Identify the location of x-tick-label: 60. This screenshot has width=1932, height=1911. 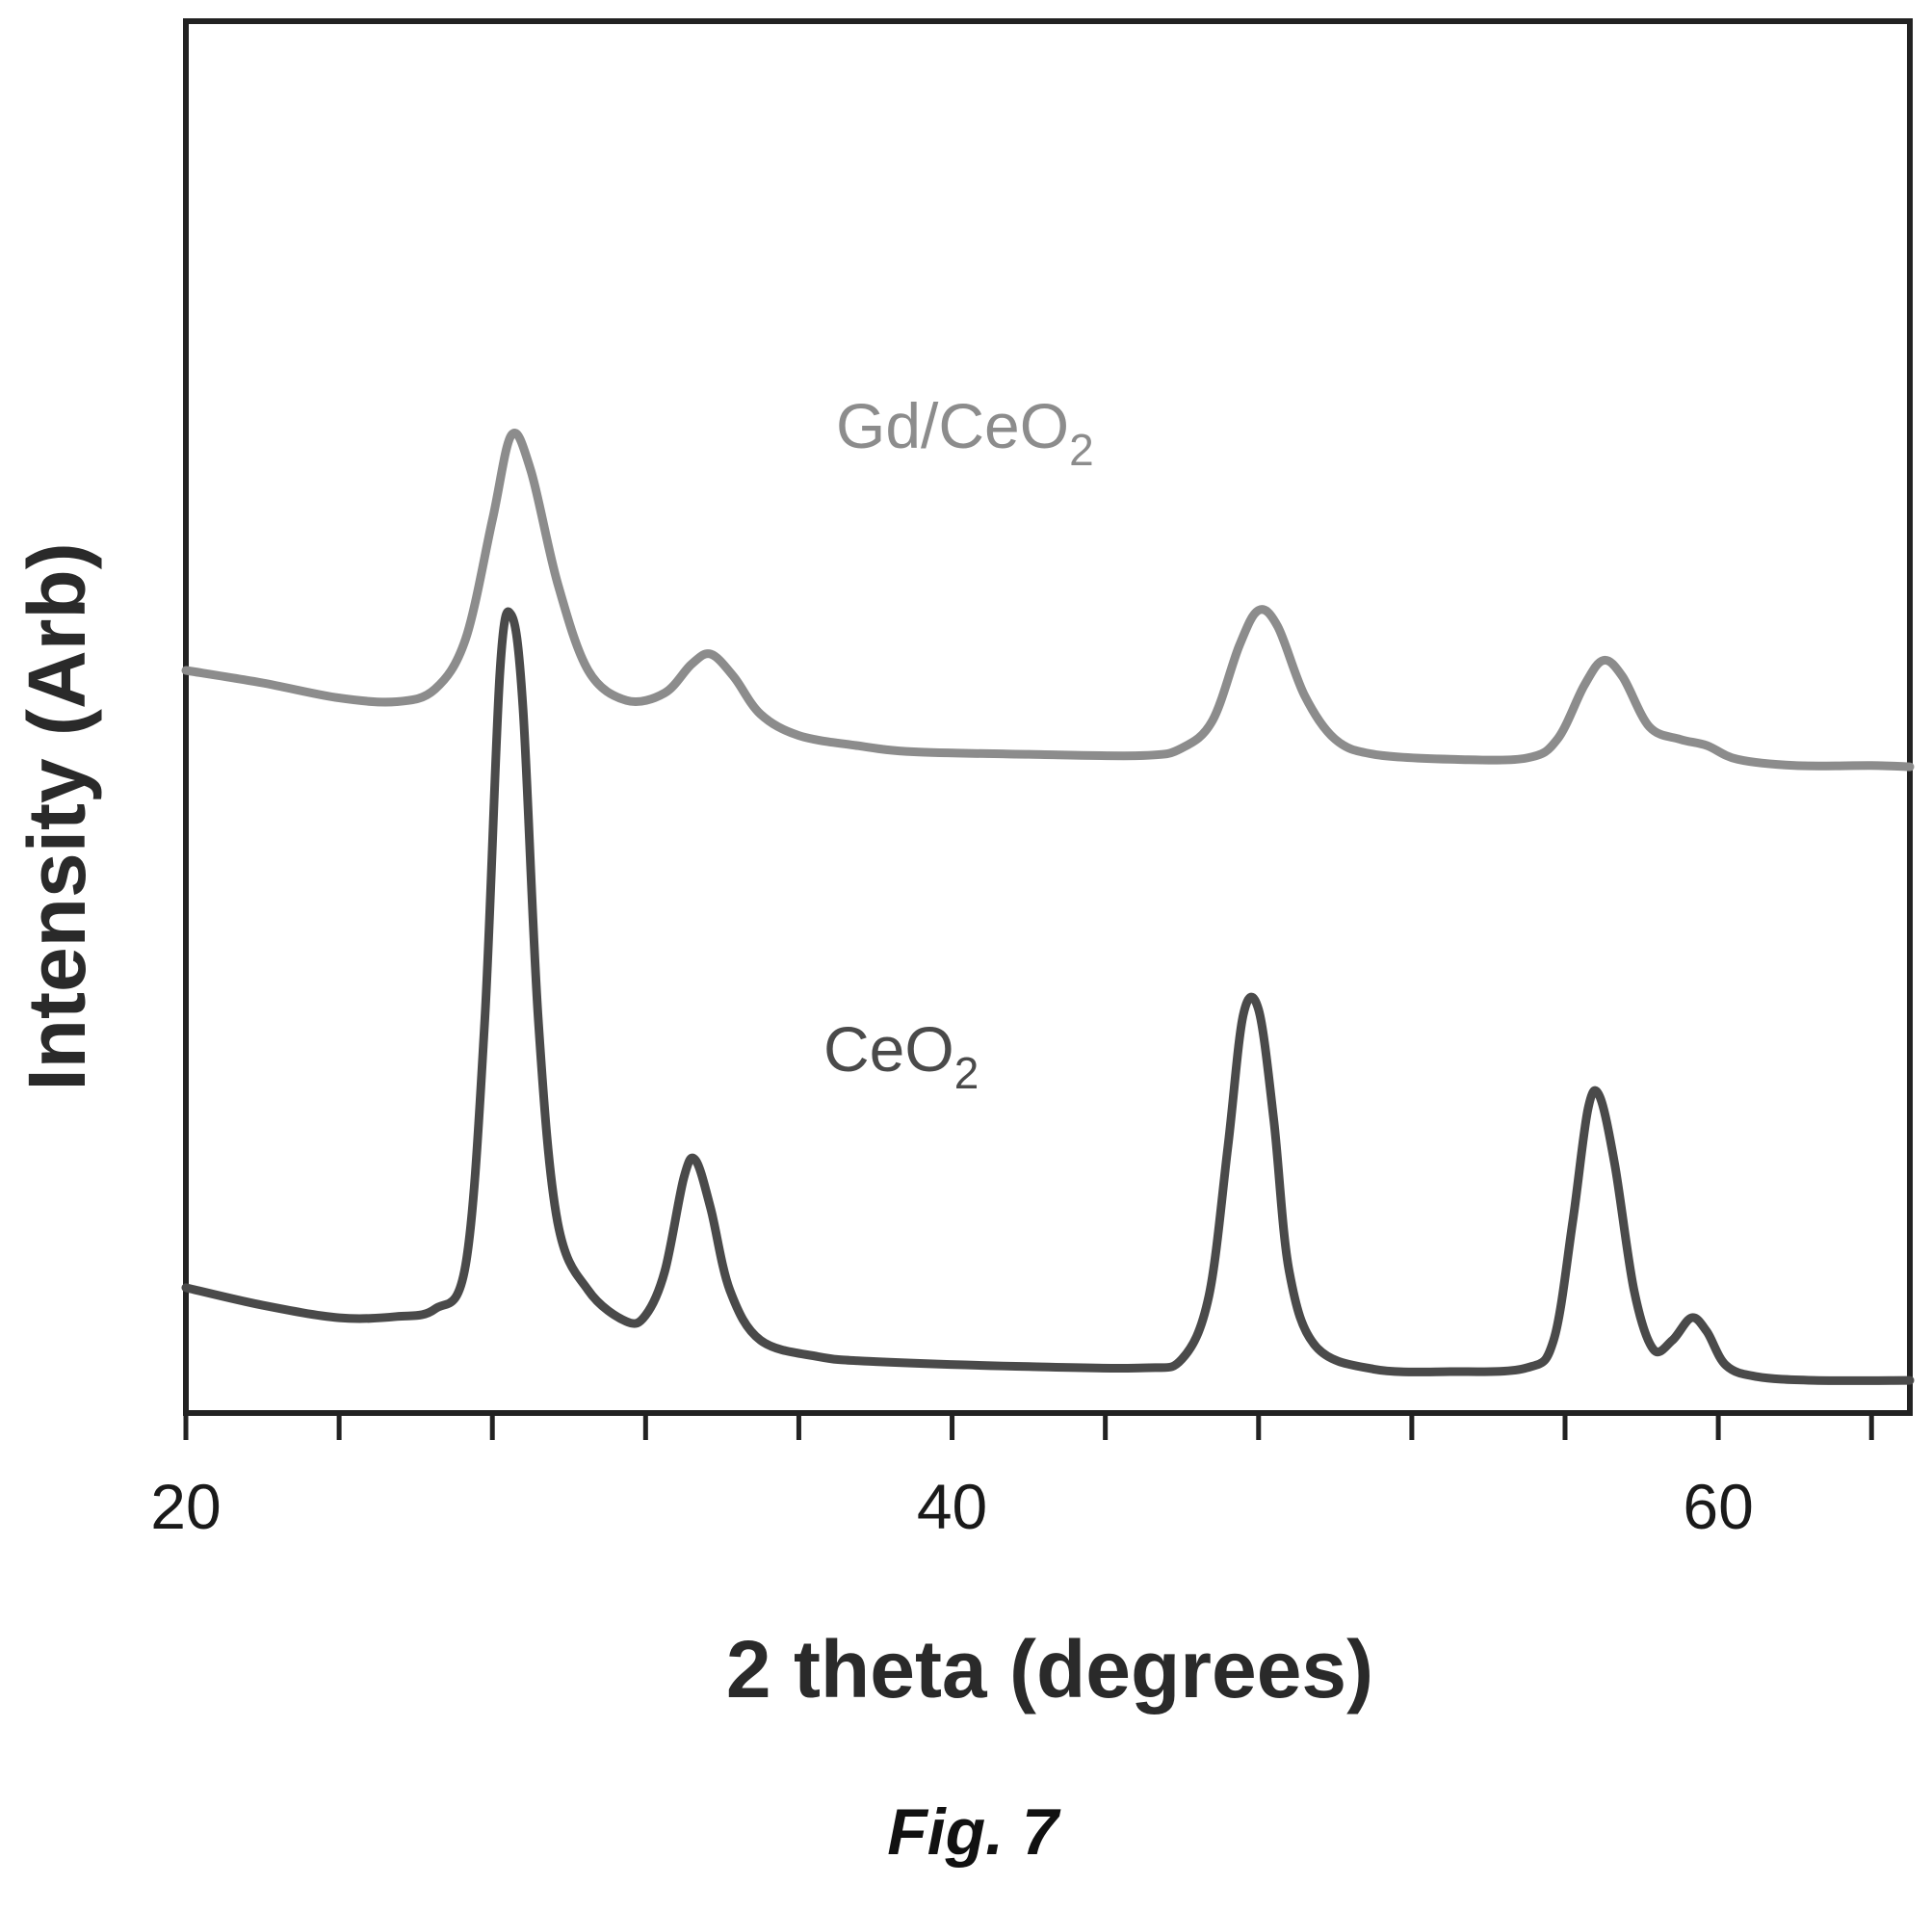
(1718, 1506).